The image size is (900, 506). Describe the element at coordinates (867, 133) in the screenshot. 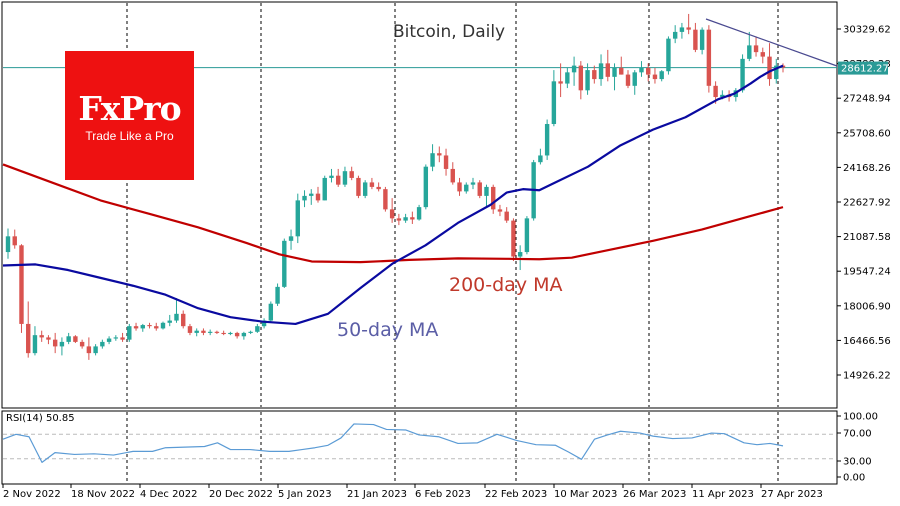

I see `svg-text: 25708.60` at that location.